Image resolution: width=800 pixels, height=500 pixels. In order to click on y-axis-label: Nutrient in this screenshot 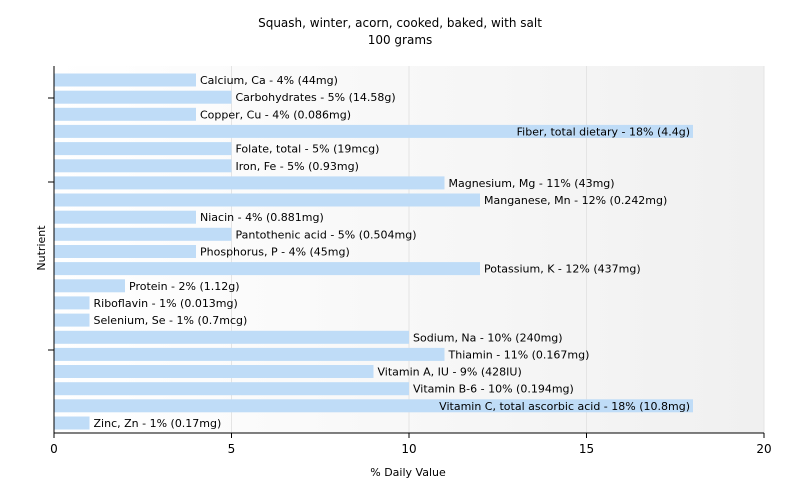, I will do `click(41, 248)`.